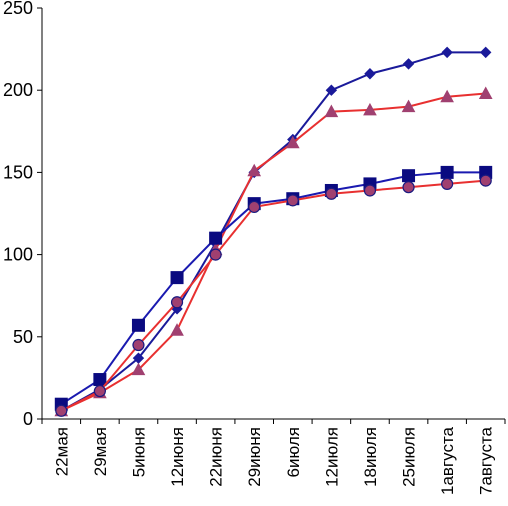  Describe the element at coordinates (18, 214) in the screenshot. I see `y-tick-labels: 0 50 100 150 200 250` at that location.